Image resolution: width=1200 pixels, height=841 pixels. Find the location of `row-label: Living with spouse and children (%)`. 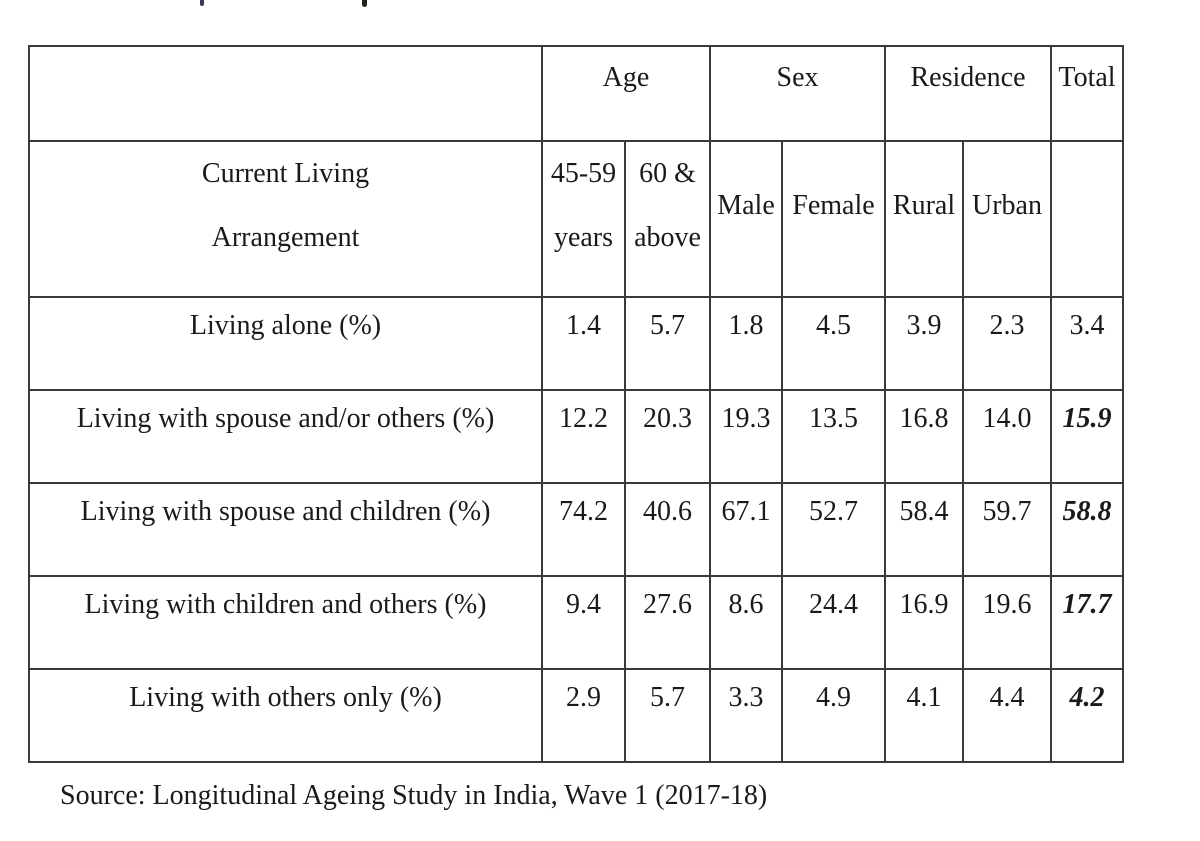

row-label: Living with spouse and children (%) is located at coordinates (285, 529).